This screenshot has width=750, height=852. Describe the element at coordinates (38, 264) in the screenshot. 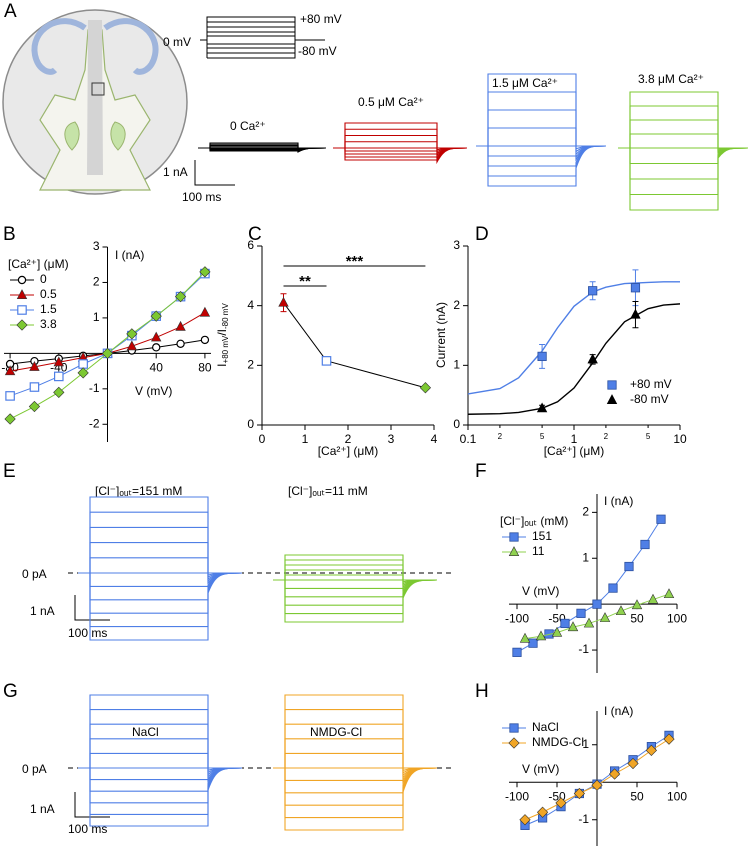

I see `legend-title: [Ca²⁺] (μM)` at that location.